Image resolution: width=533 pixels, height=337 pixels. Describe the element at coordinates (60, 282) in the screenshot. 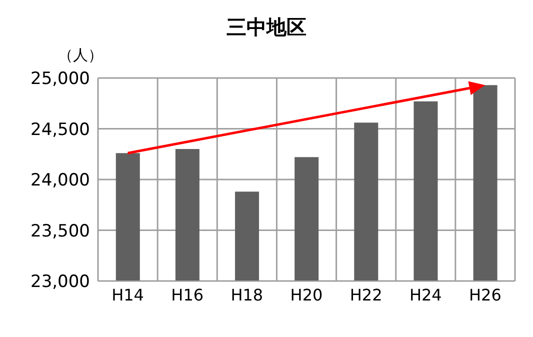

I see `y-tick-label: 23,000` at that location.